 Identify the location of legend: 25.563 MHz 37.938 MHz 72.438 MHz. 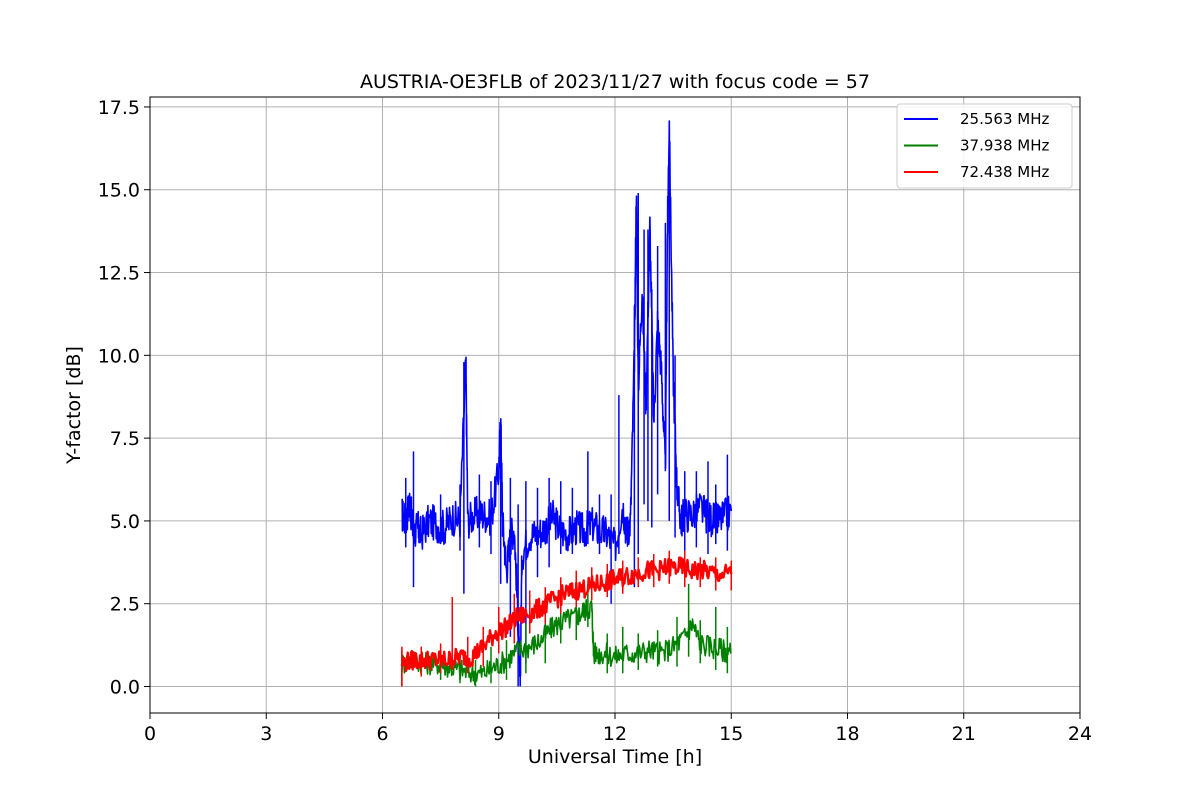
(984, 146).